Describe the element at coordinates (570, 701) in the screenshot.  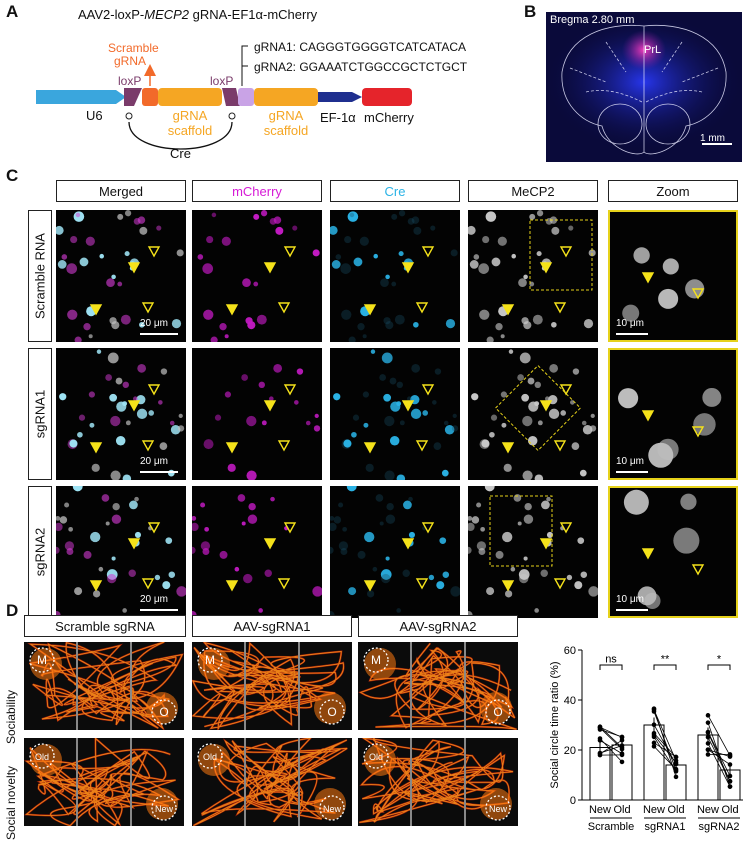
I see `y-tick-label: 40` at that location.